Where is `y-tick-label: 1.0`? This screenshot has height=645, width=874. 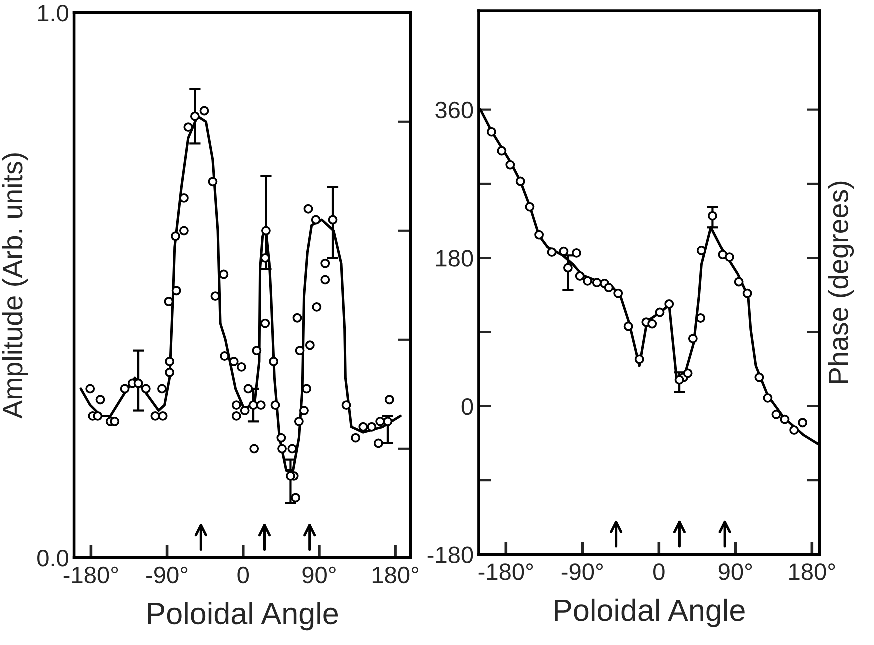 y-tick-label: 1.0 is located at coordinates (53, 13).